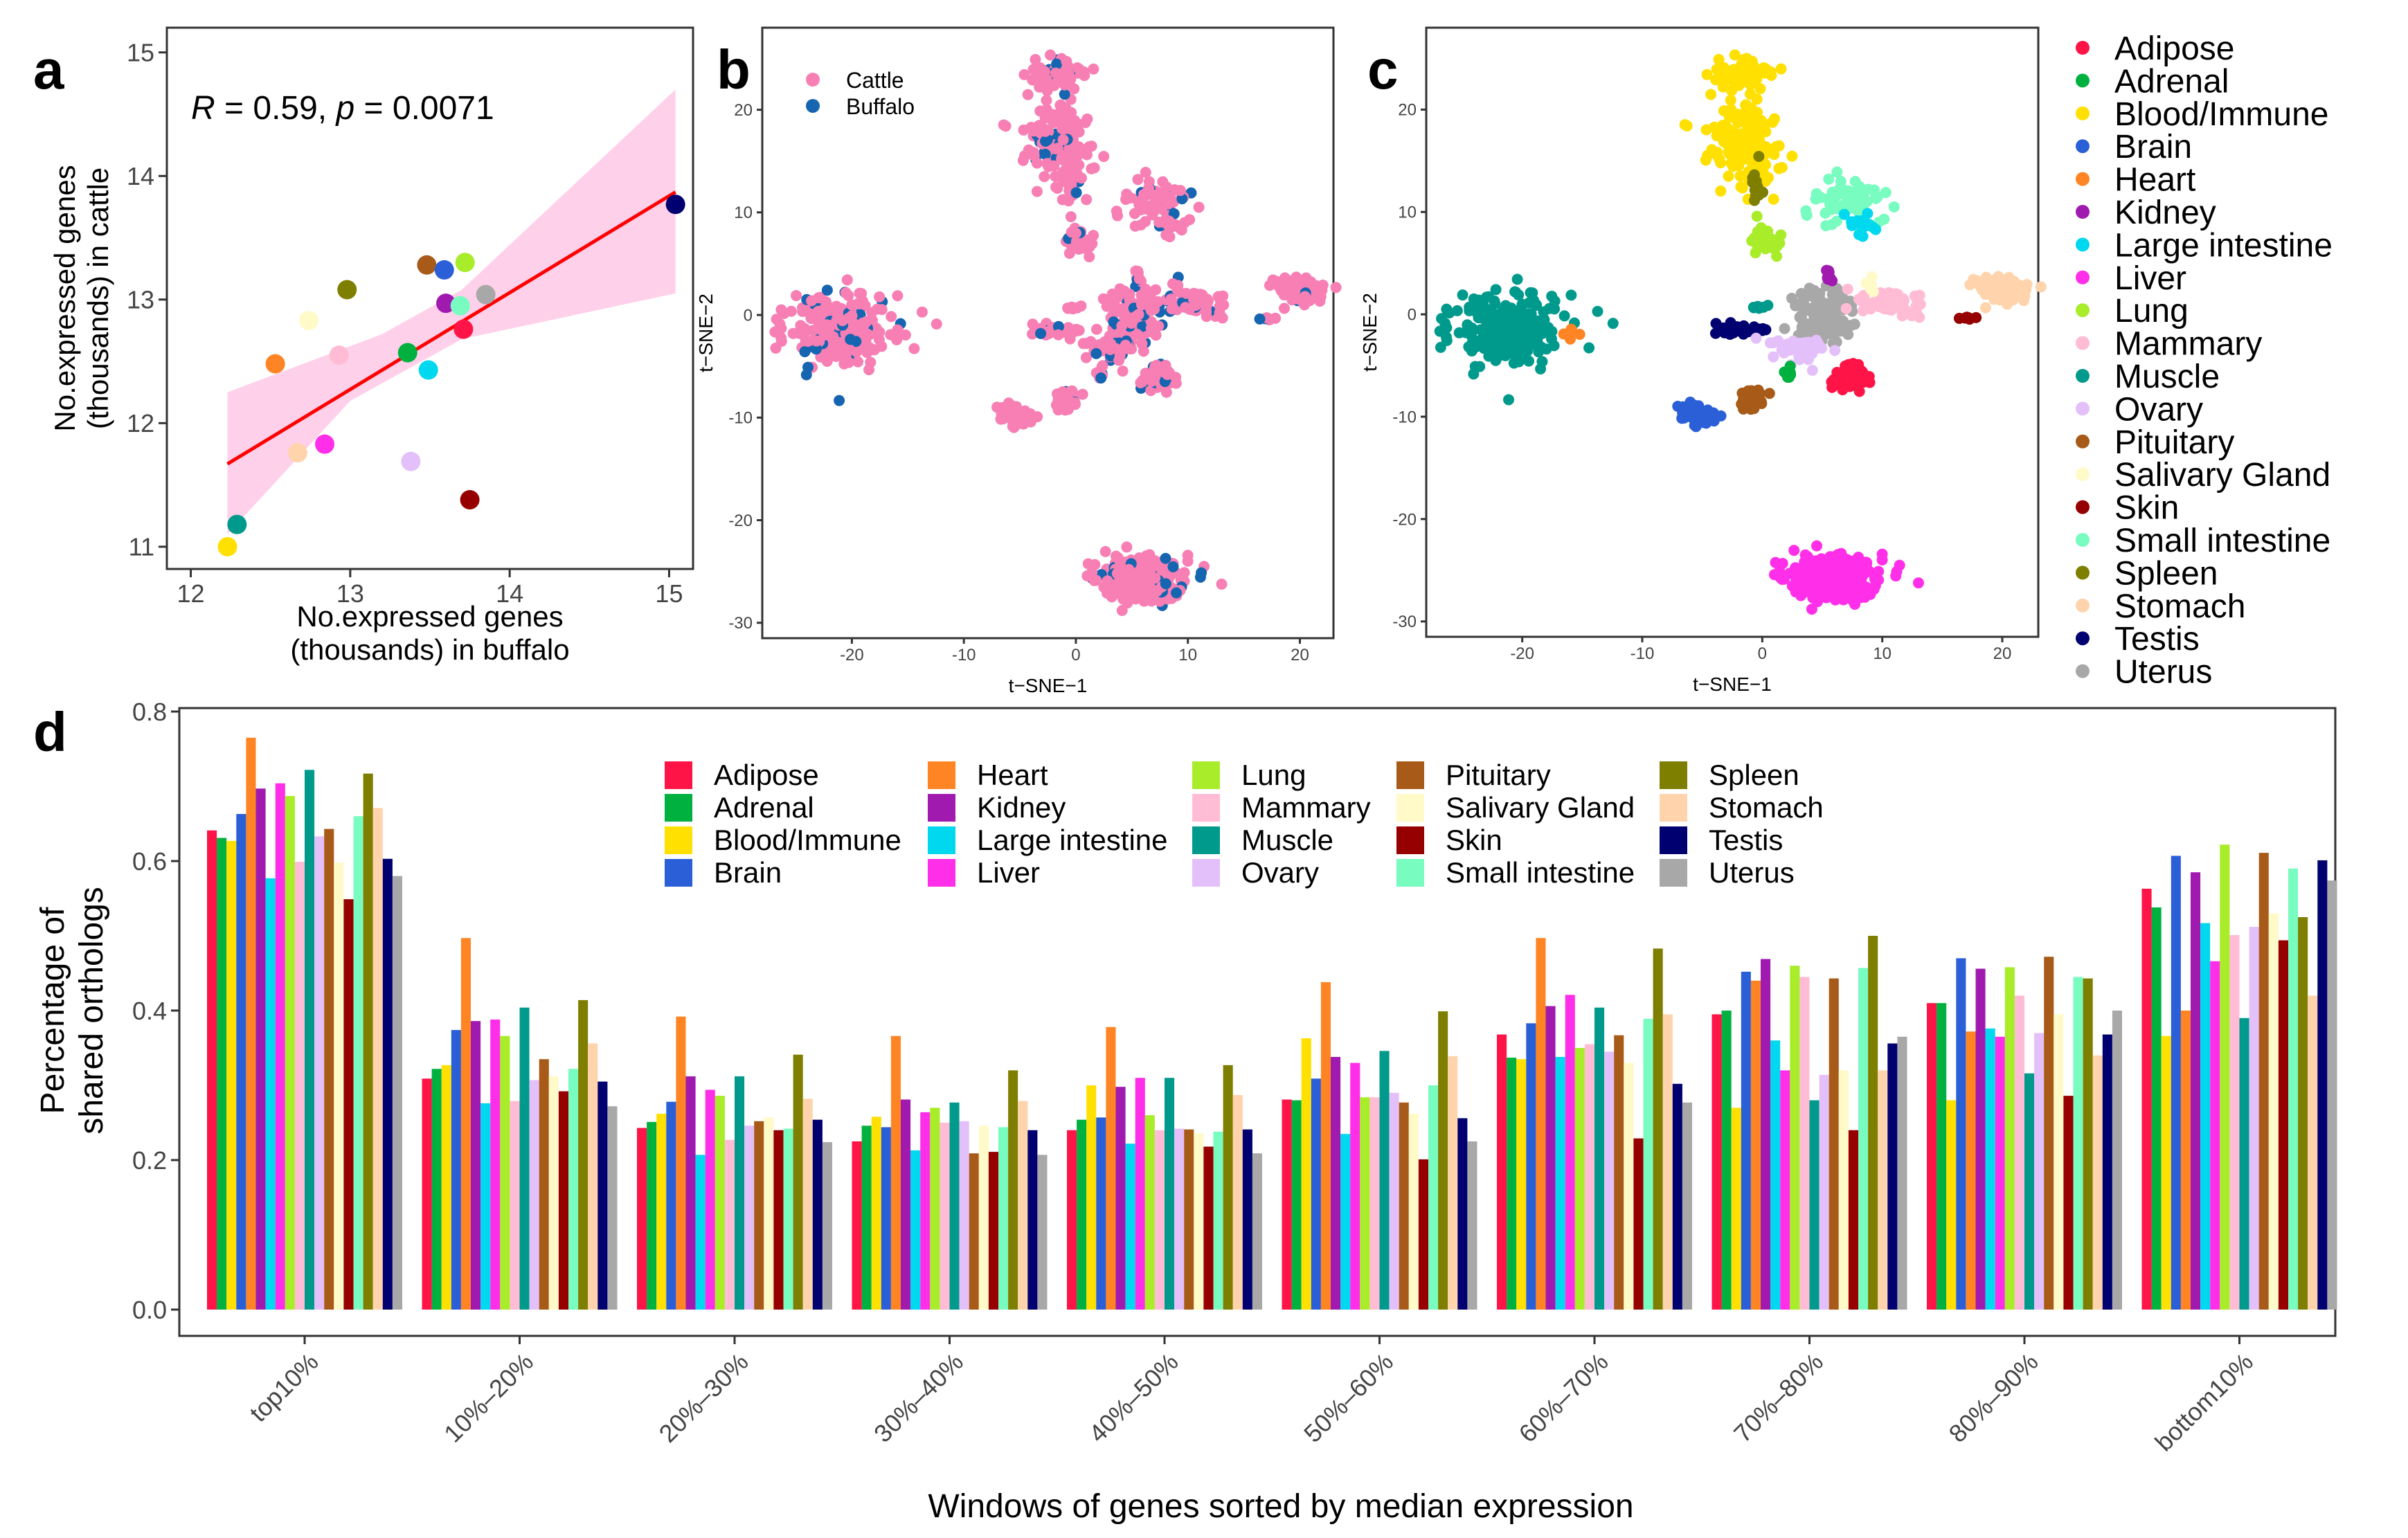 This screenshot has width=2408, height=1538. I want to click on point-testis, so click(675, 204).